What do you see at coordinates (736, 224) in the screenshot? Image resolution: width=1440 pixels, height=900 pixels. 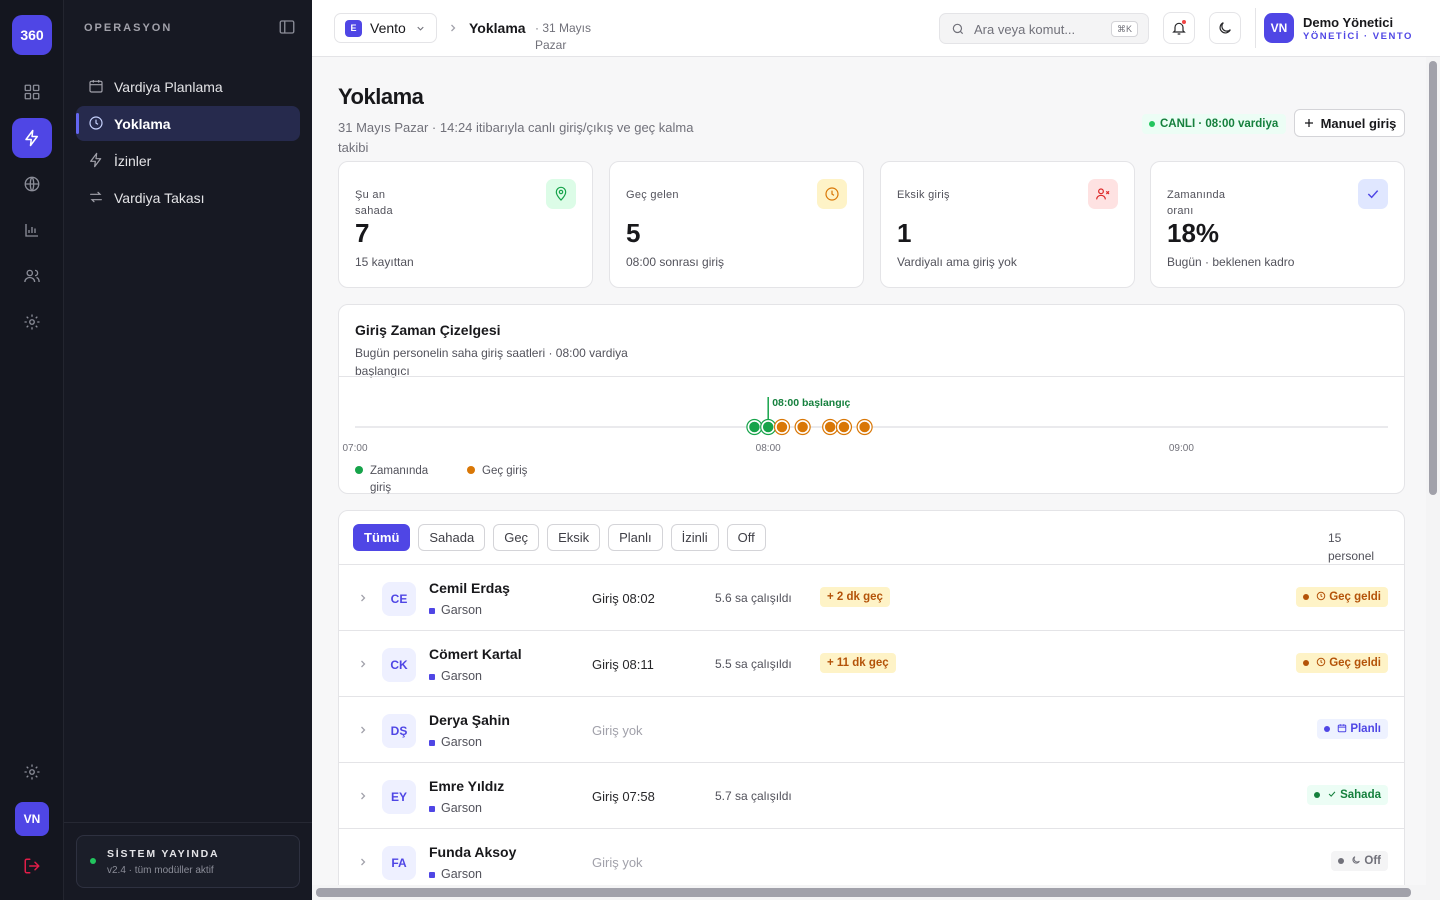 I see `kpi-late: Geç gelen 5 08:00 sonrası giriş` at bounding box center [736, 224].